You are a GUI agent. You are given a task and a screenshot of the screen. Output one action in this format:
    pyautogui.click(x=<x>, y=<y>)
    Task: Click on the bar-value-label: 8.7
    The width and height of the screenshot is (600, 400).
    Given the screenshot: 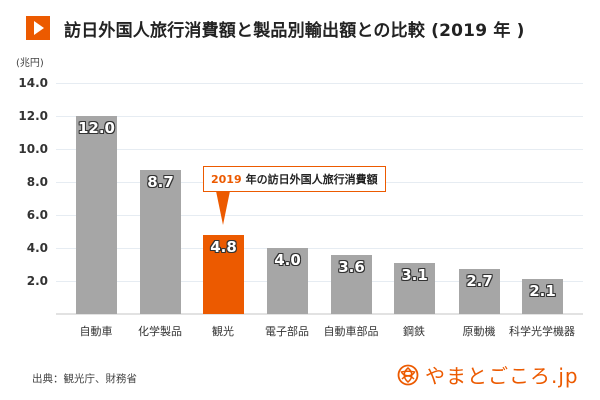 What is the action you would take?
    pyautogui.click(x=160, y=182)
    